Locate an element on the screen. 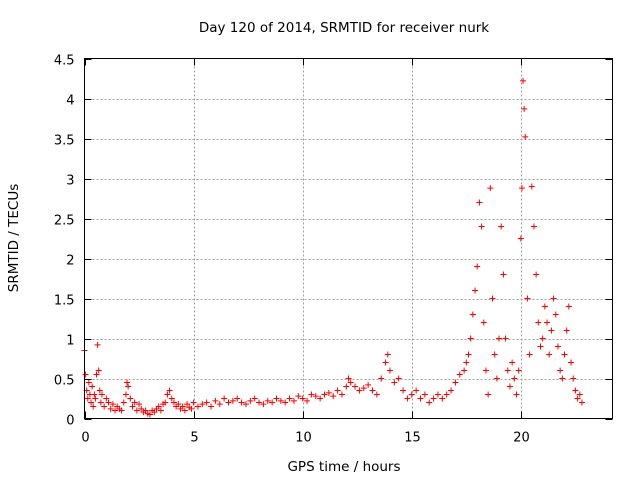  y-tick-label: 3.5 is located at coordinates (64, 141).